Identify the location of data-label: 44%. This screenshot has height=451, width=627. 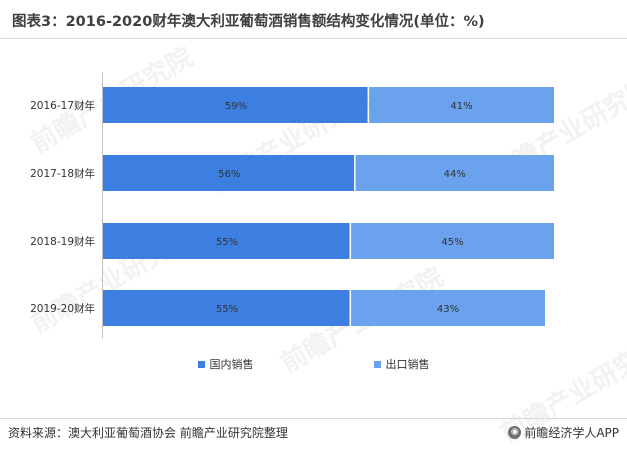
(455, 174).